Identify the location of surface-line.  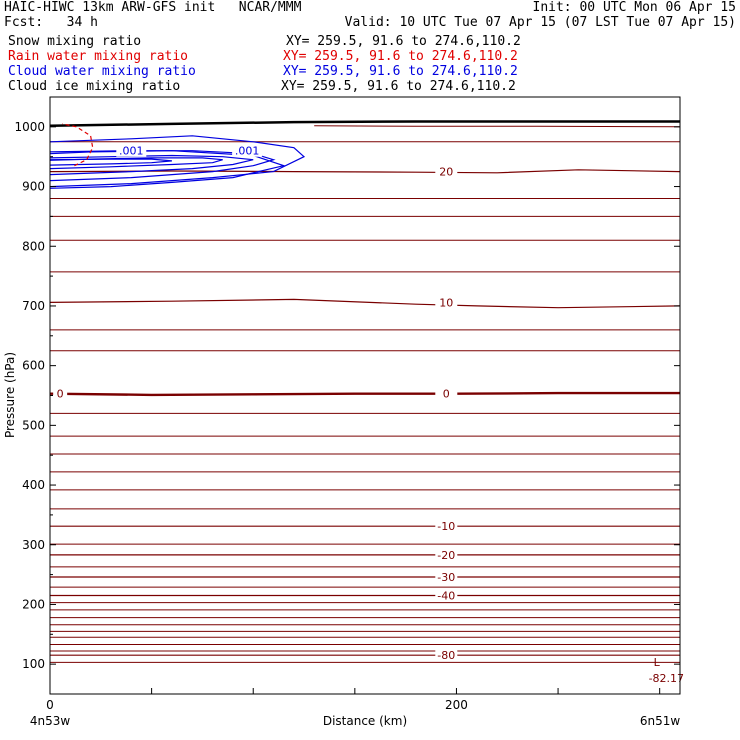
(364, 123).